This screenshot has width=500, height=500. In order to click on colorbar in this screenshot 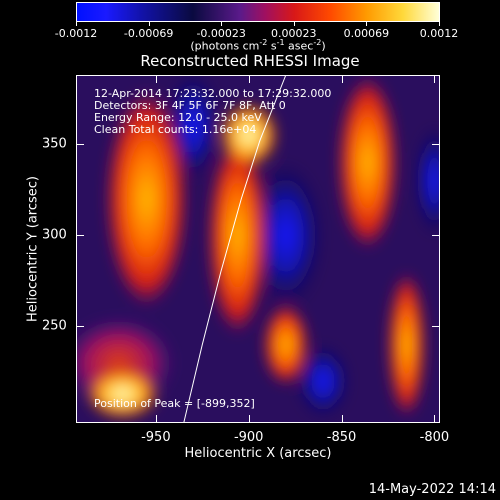, I will do `click(258, 12)`.